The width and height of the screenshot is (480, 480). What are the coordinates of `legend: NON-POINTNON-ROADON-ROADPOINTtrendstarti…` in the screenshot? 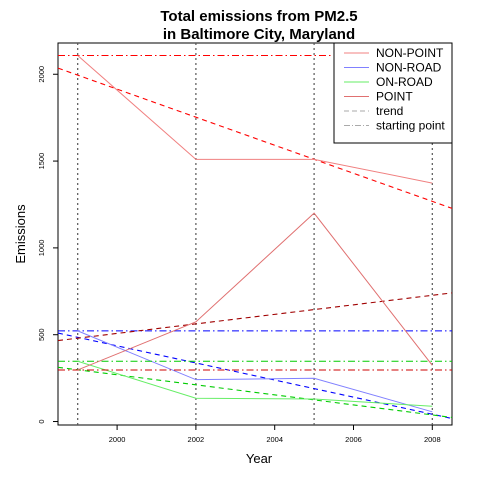 It's located at (393, 93).